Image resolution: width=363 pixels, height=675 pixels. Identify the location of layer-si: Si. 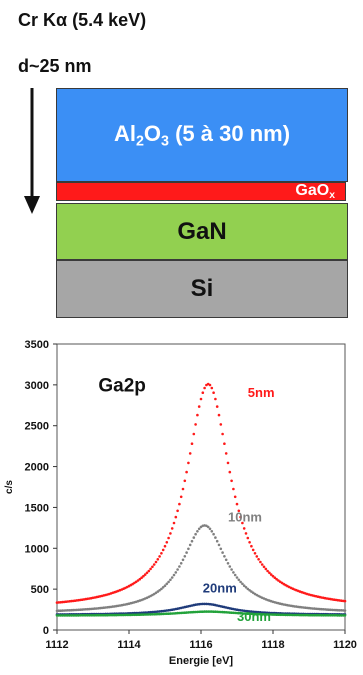
(202, 289).